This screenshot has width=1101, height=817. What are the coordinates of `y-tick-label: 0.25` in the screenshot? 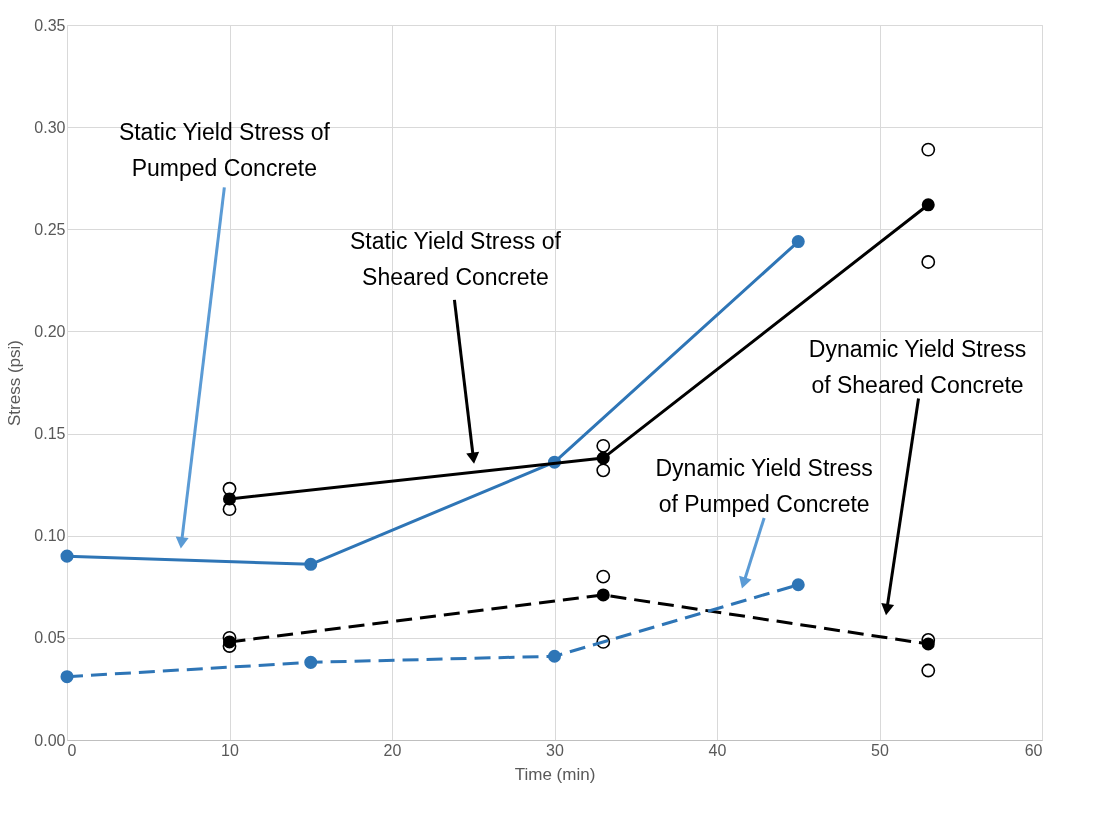 It's located at (50, 229).